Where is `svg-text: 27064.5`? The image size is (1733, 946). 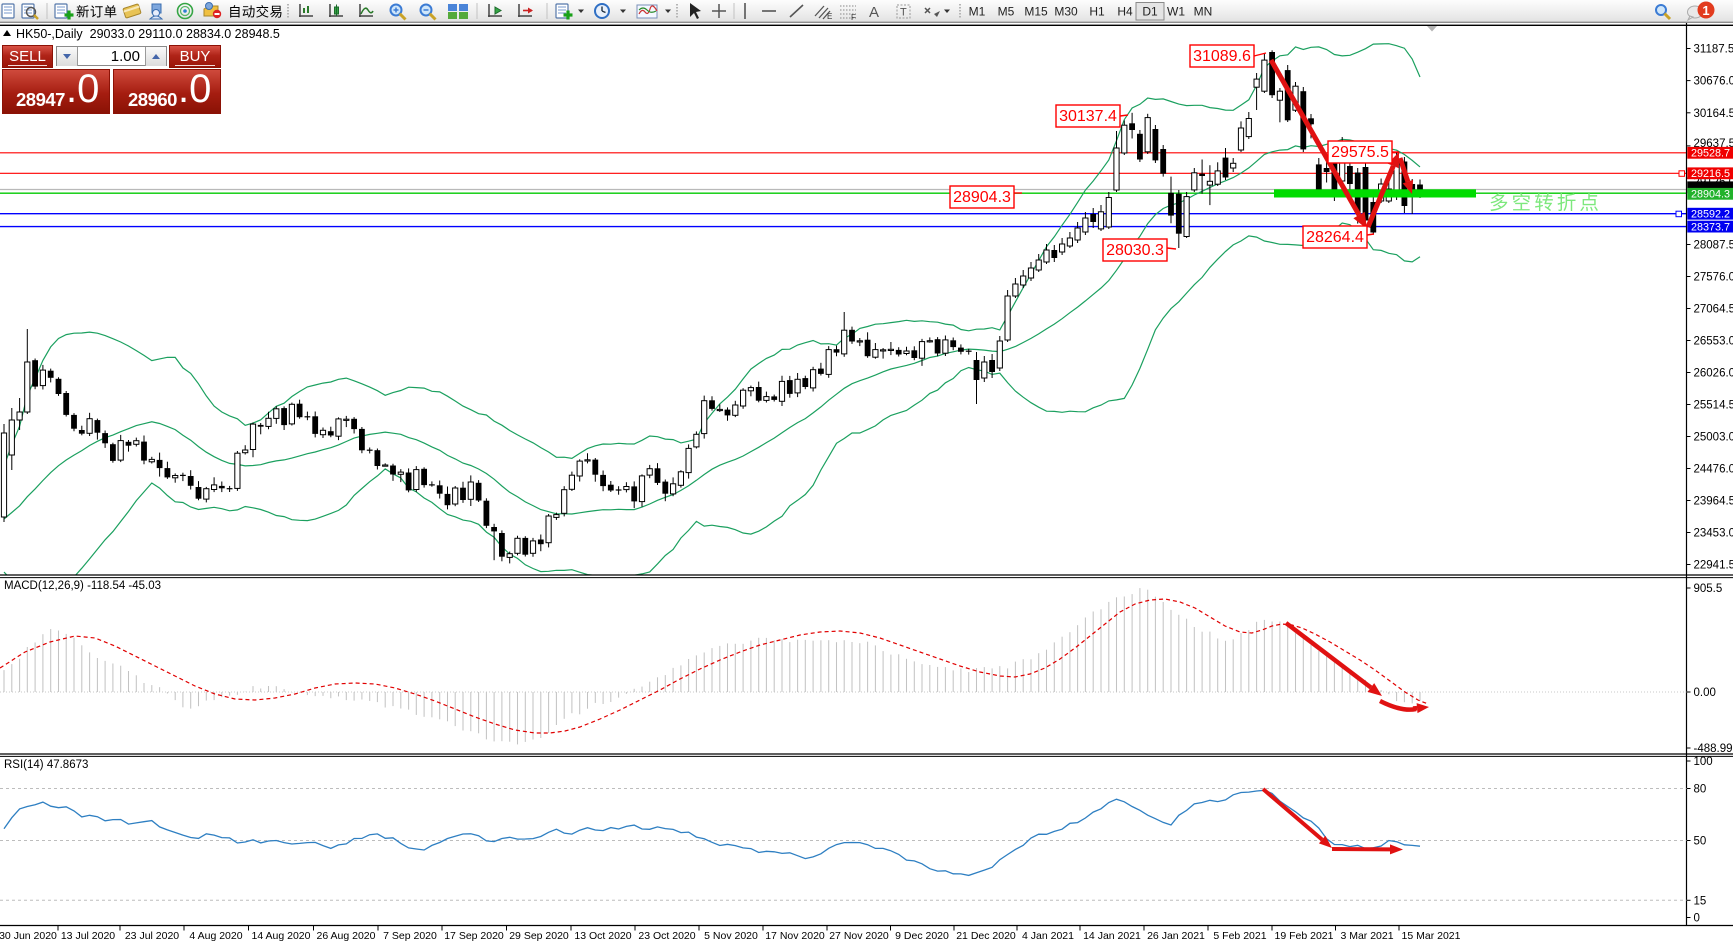
svg-text: 27064.5 is located at coordinates (1713, 310).